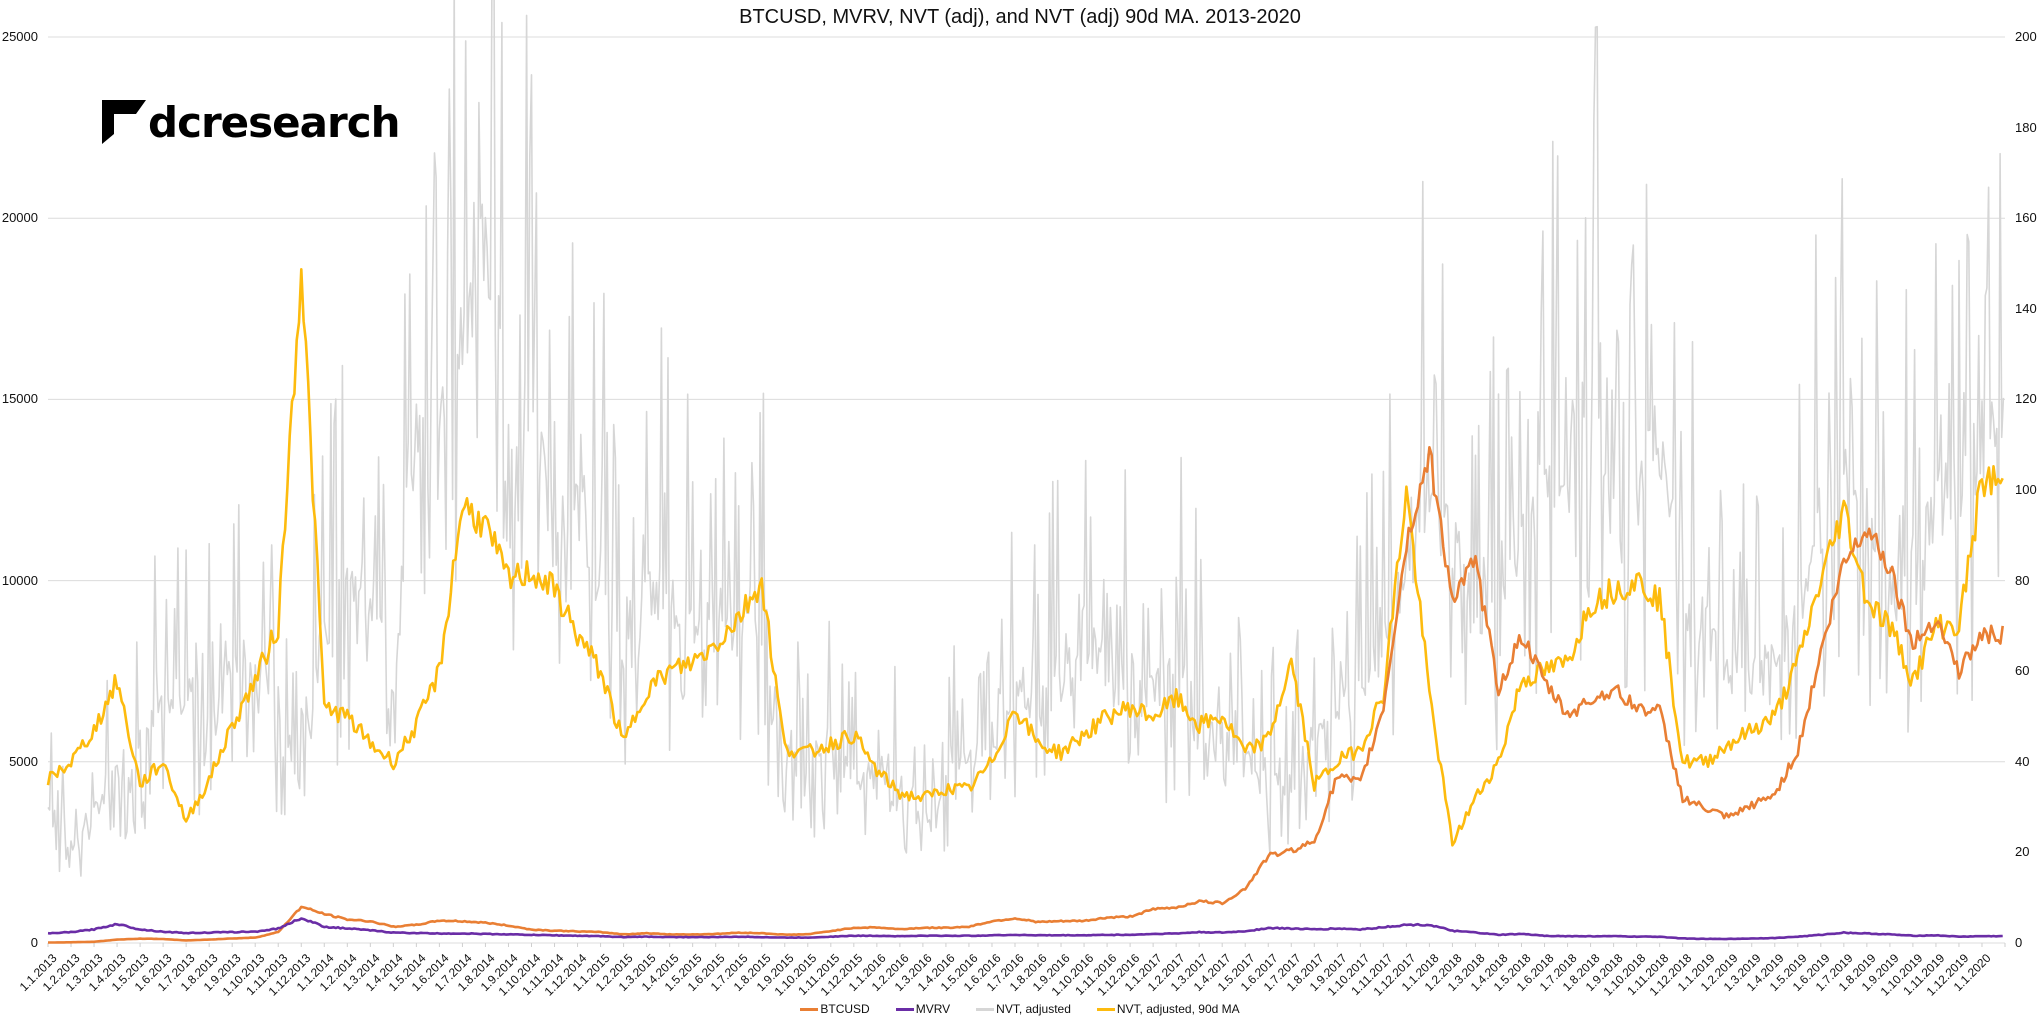 The image size is (2040, 1024). Describe the element at coordinates (1033, 1009) in the screenshot. I see `legend-label: NVT, adjusted` at that location.